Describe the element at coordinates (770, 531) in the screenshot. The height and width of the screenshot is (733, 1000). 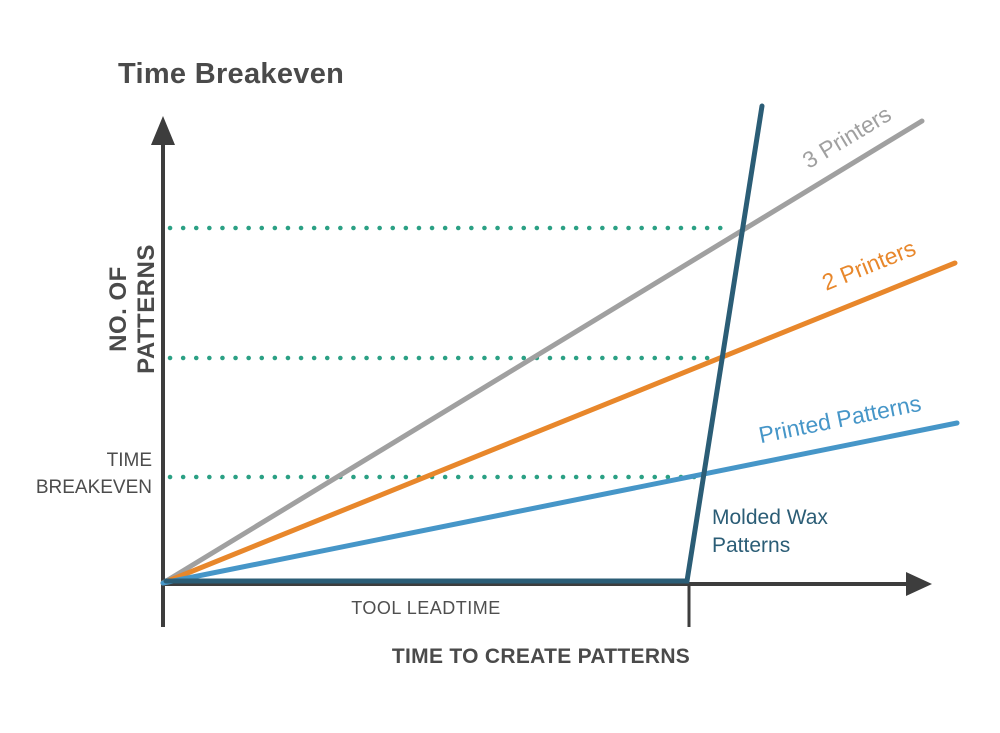
I see `series-label-molded-wax-patterns: Molded Wax Patterns` at that location.